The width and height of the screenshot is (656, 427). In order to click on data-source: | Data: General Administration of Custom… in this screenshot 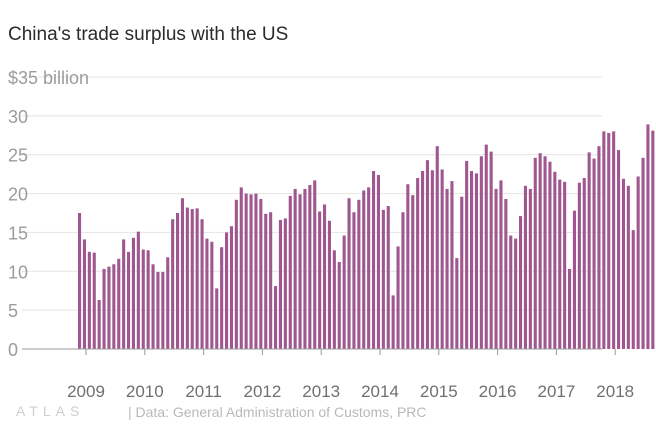, I will do `click(277, 412)`.